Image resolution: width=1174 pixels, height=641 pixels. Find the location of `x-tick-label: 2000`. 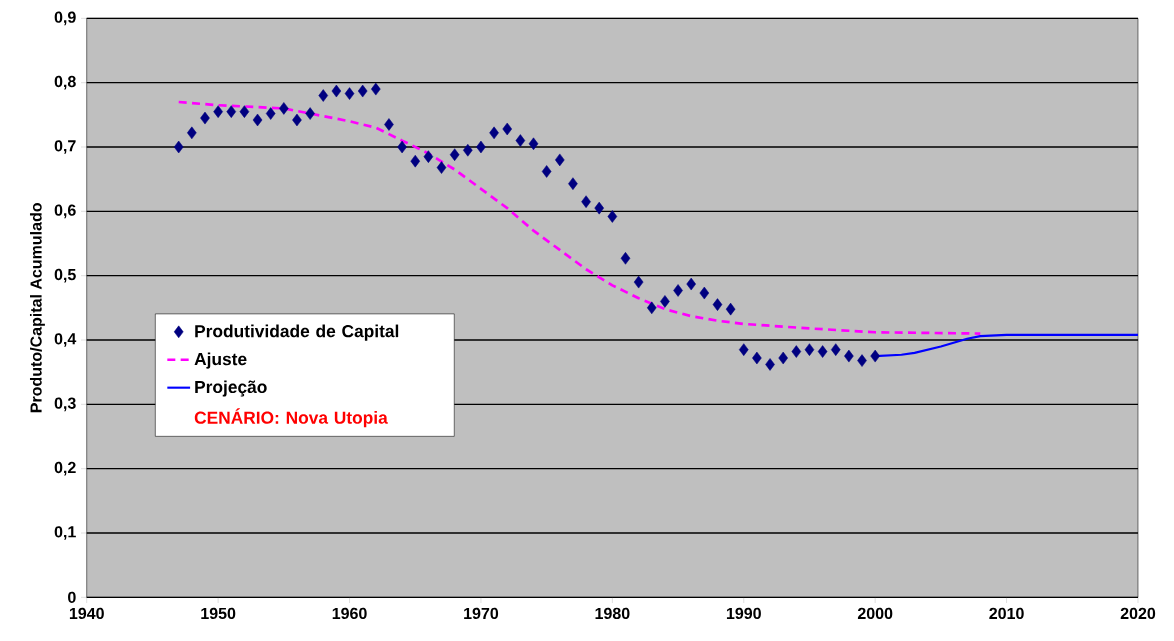

x-tick-label: 2000 is located at coordinates (875, 613).